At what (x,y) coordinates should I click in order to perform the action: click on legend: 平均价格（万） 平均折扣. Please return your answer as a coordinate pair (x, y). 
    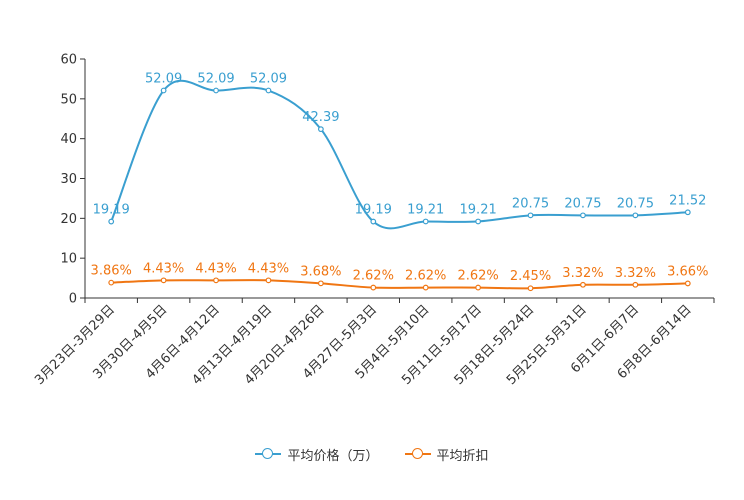
    Looking at the image, I should click on (372, 454).